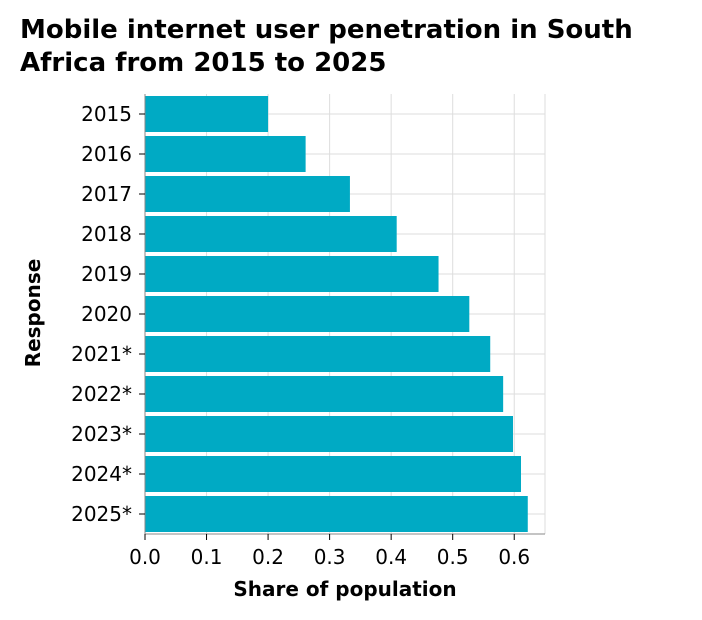  I want to click on y-tick-label: 2019, so click(106, 274).